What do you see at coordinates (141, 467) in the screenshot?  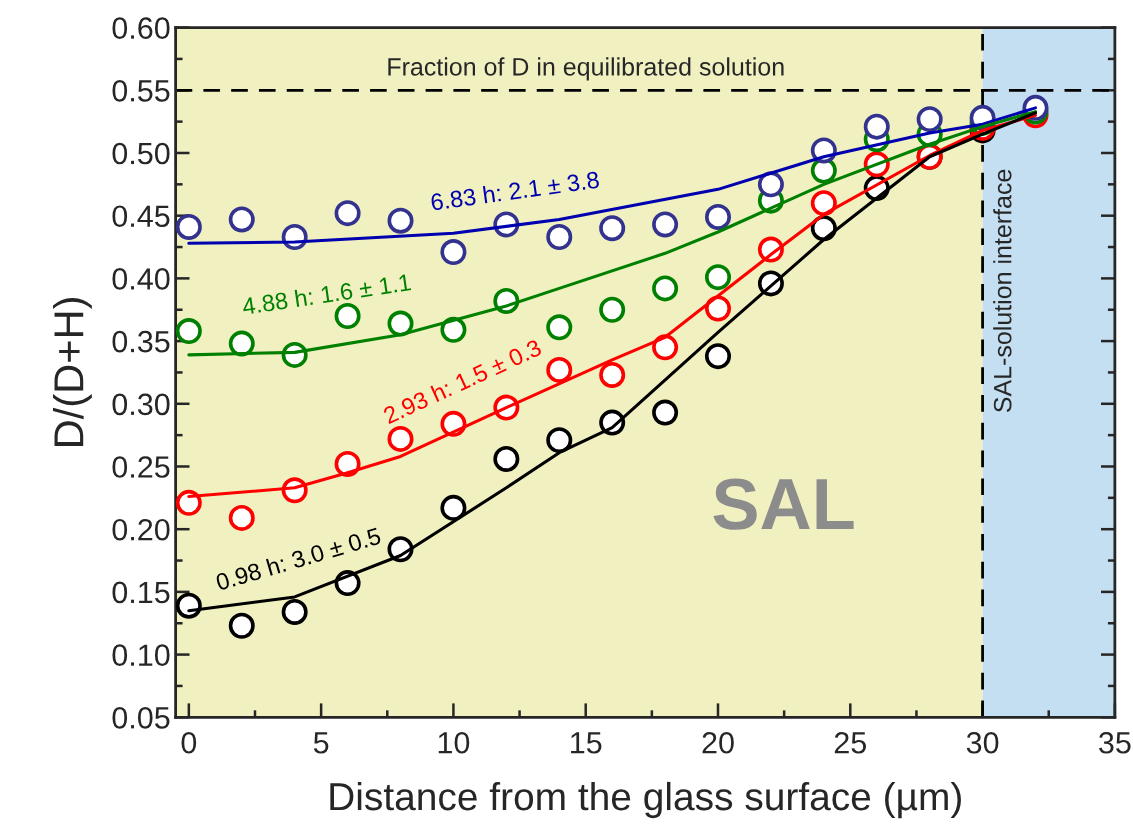 I see `y-tick-label: 0.25` at bounding box center [141, 467].